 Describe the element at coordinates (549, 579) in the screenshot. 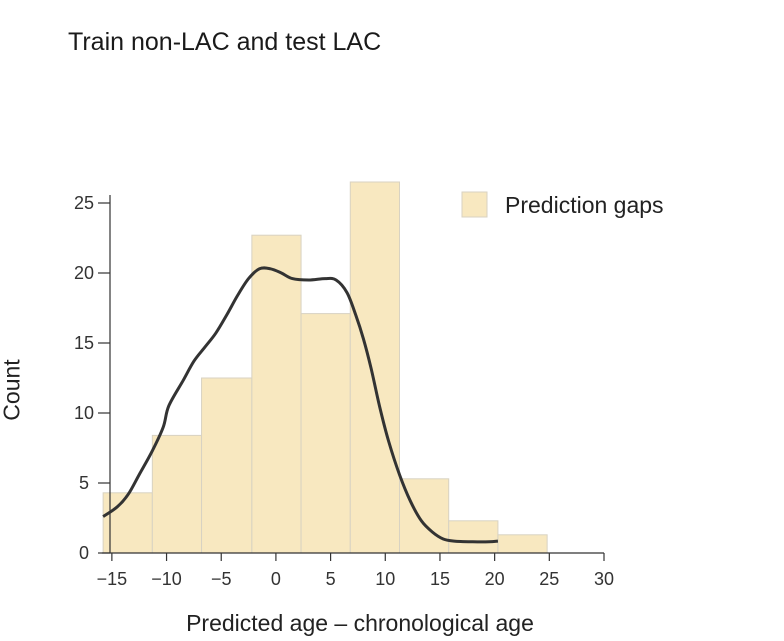

I see `x-tick-label-25: 25` at that location.